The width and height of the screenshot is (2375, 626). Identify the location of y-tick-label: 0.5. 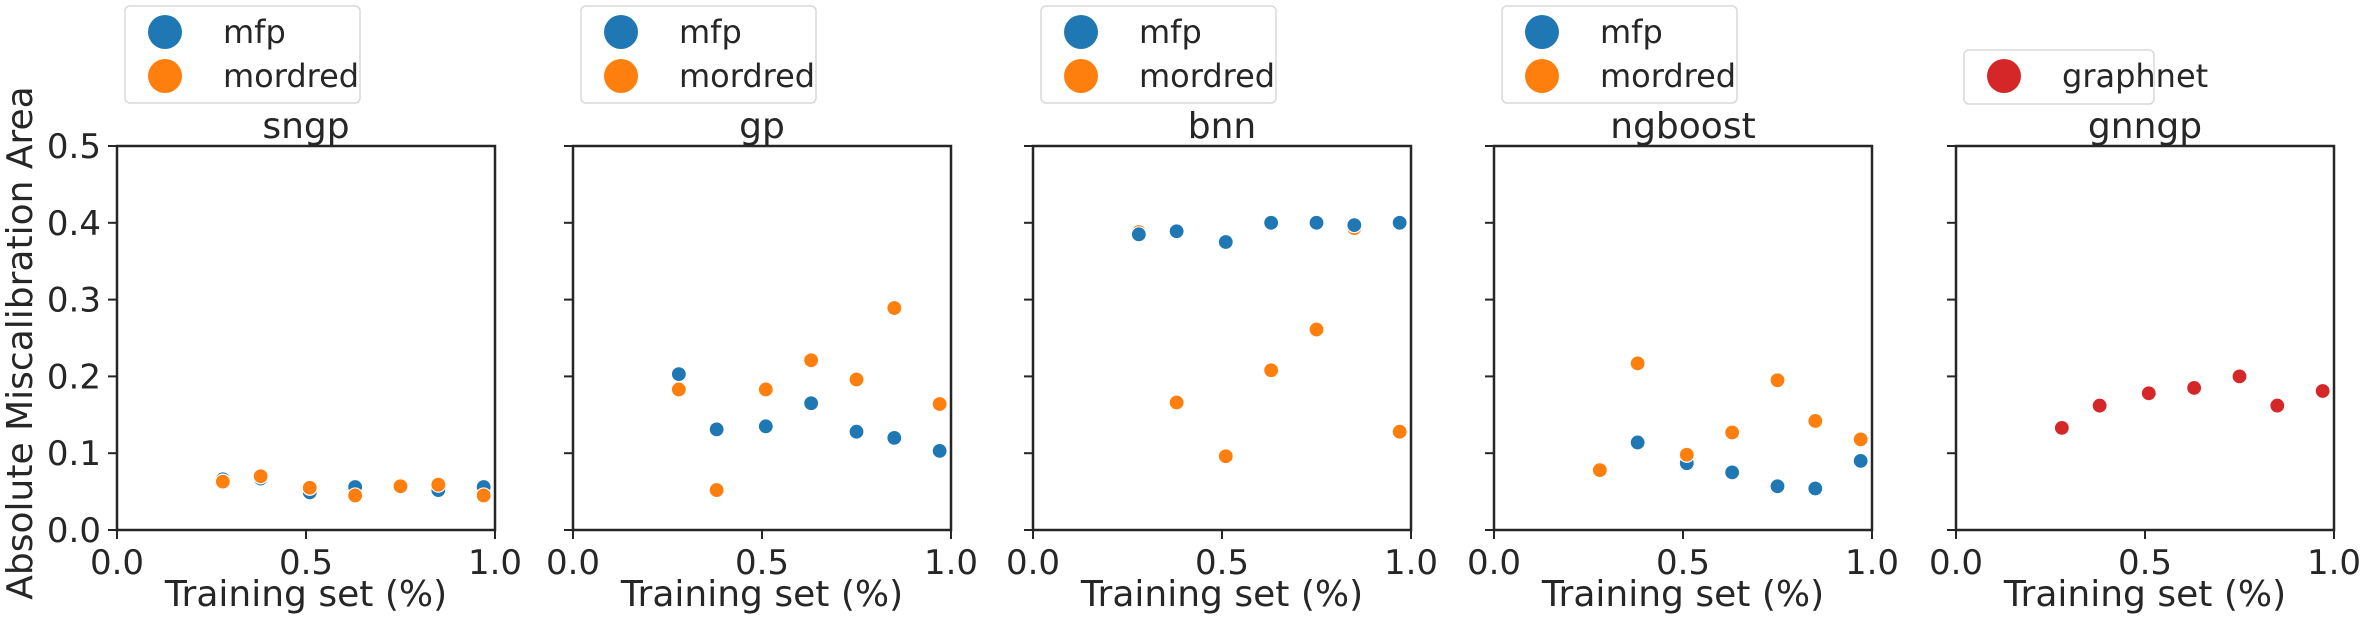
(74, 147).